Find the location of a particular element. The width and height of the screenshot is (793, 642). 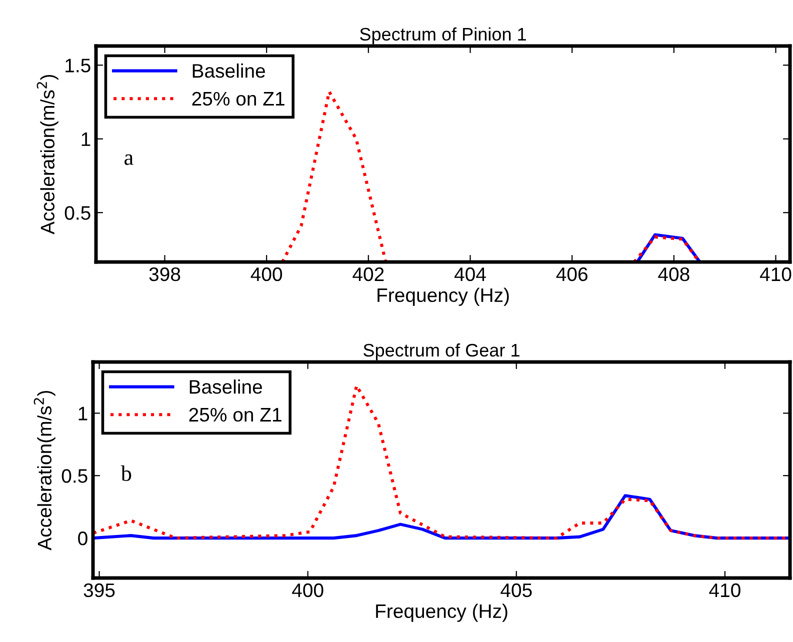

x-tick-label: 402 is located at coordinates (368, 274).